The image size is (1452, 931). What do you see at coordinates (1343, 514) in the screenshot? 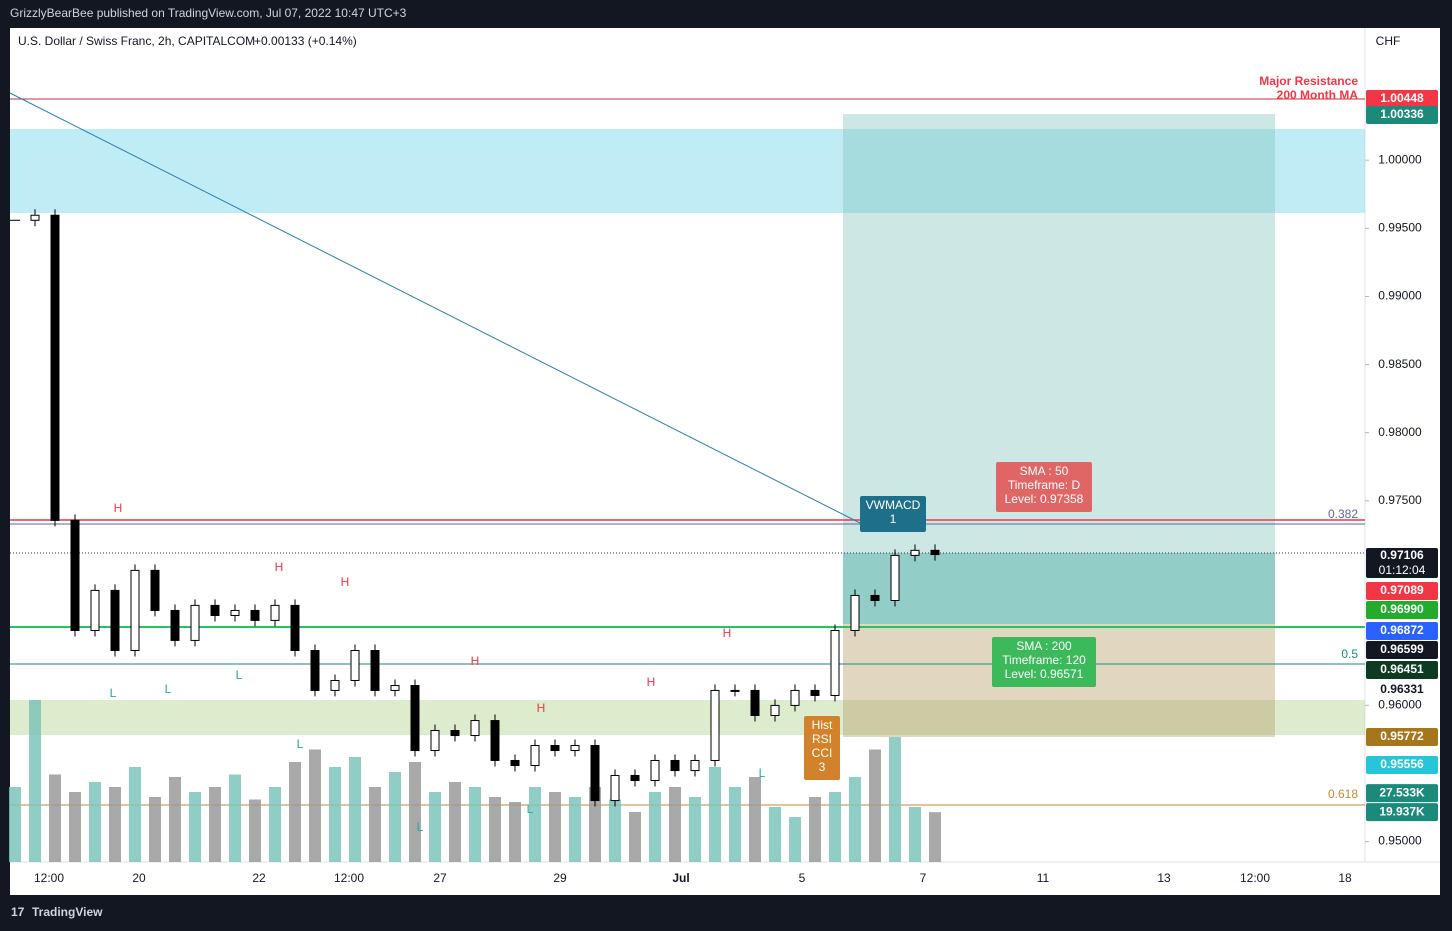
I see `fib-label: 0.382` at bounding box center [1343, 514].